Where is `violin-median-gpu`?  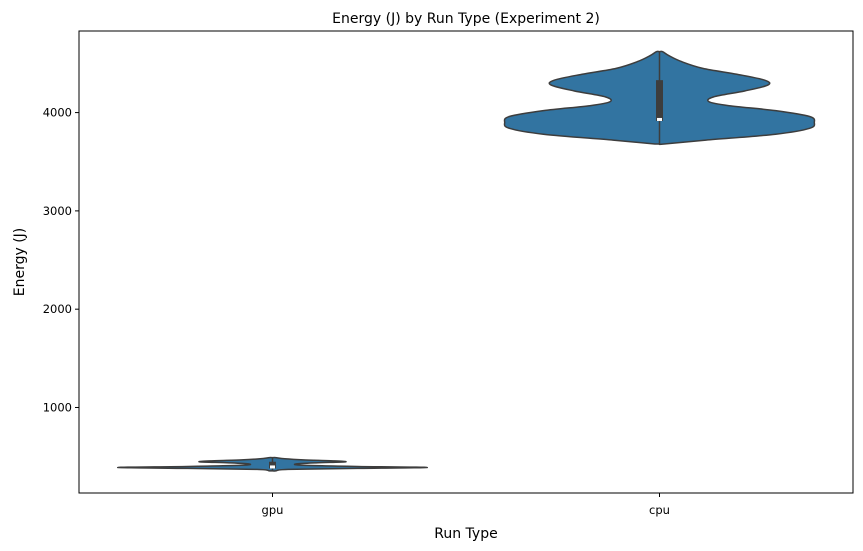 violin-median-gpu is located at coordinates (272, 467).